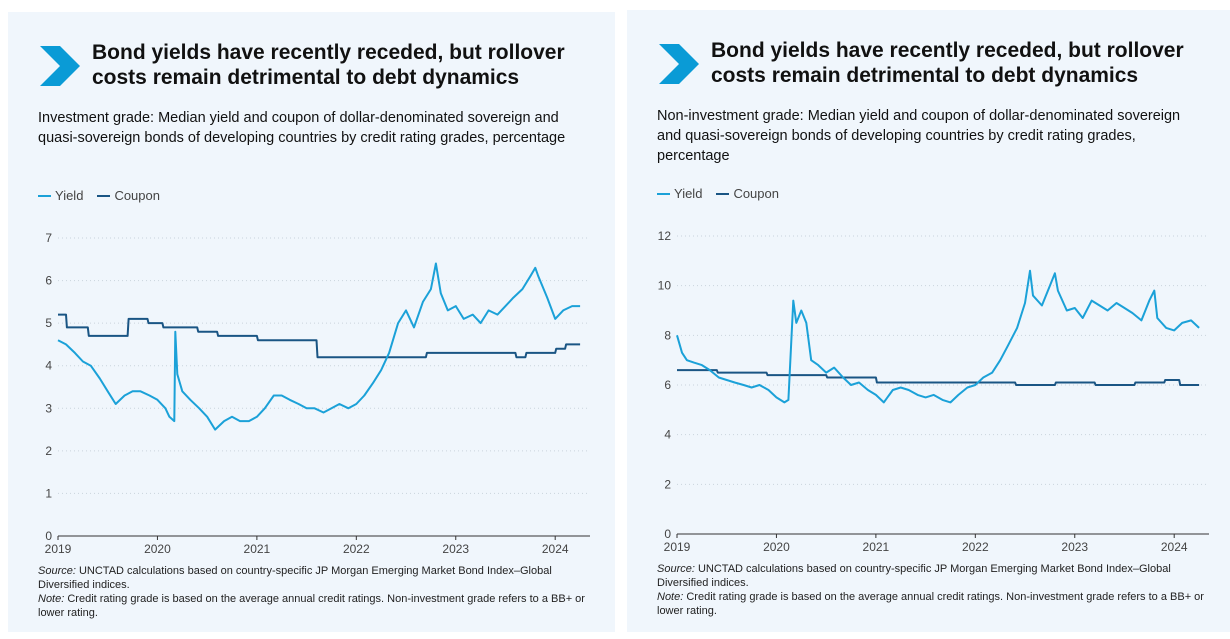 The width and height of the screenshot is (1230, 639). Describe the element at coordinates (665, 236) in the screenshot. I see `y-tick-label: 12` at that location.